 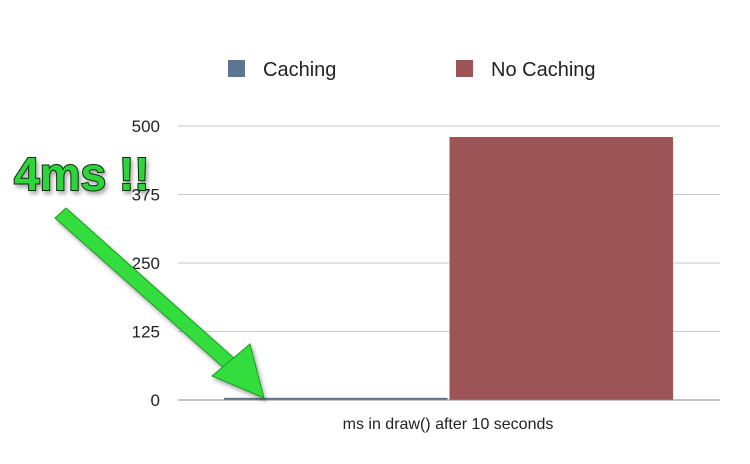 I want to click on y-tick-label-0: 0, so click(x=155, y=400).